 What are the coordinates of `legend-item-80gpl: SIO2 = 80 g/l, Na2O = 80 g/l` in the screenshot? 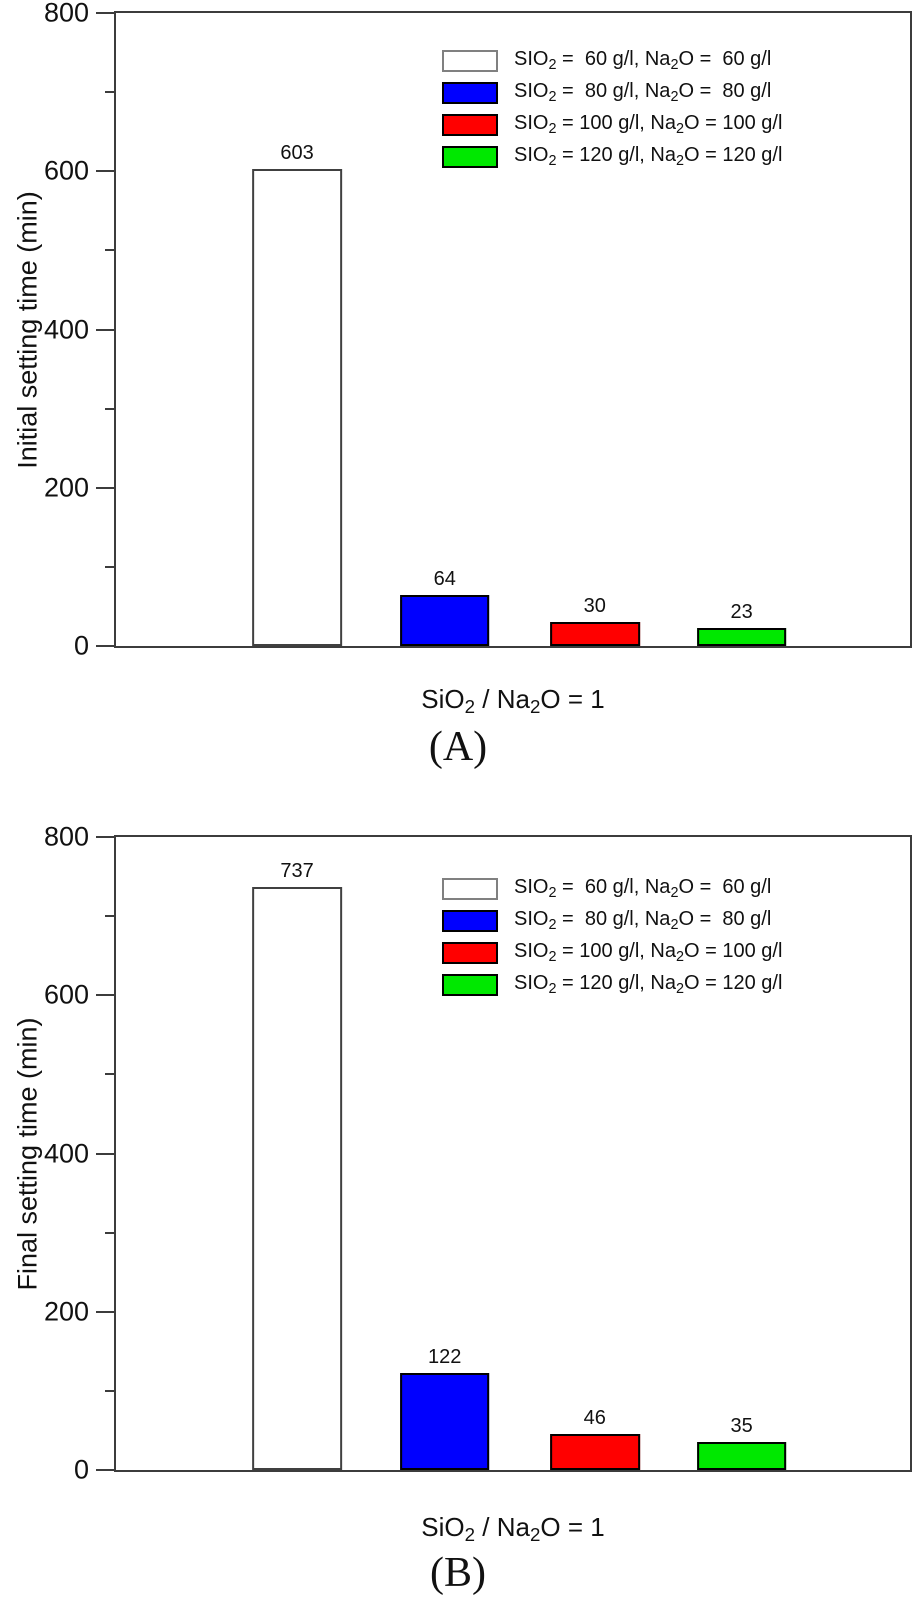 It's located at (612, 93).